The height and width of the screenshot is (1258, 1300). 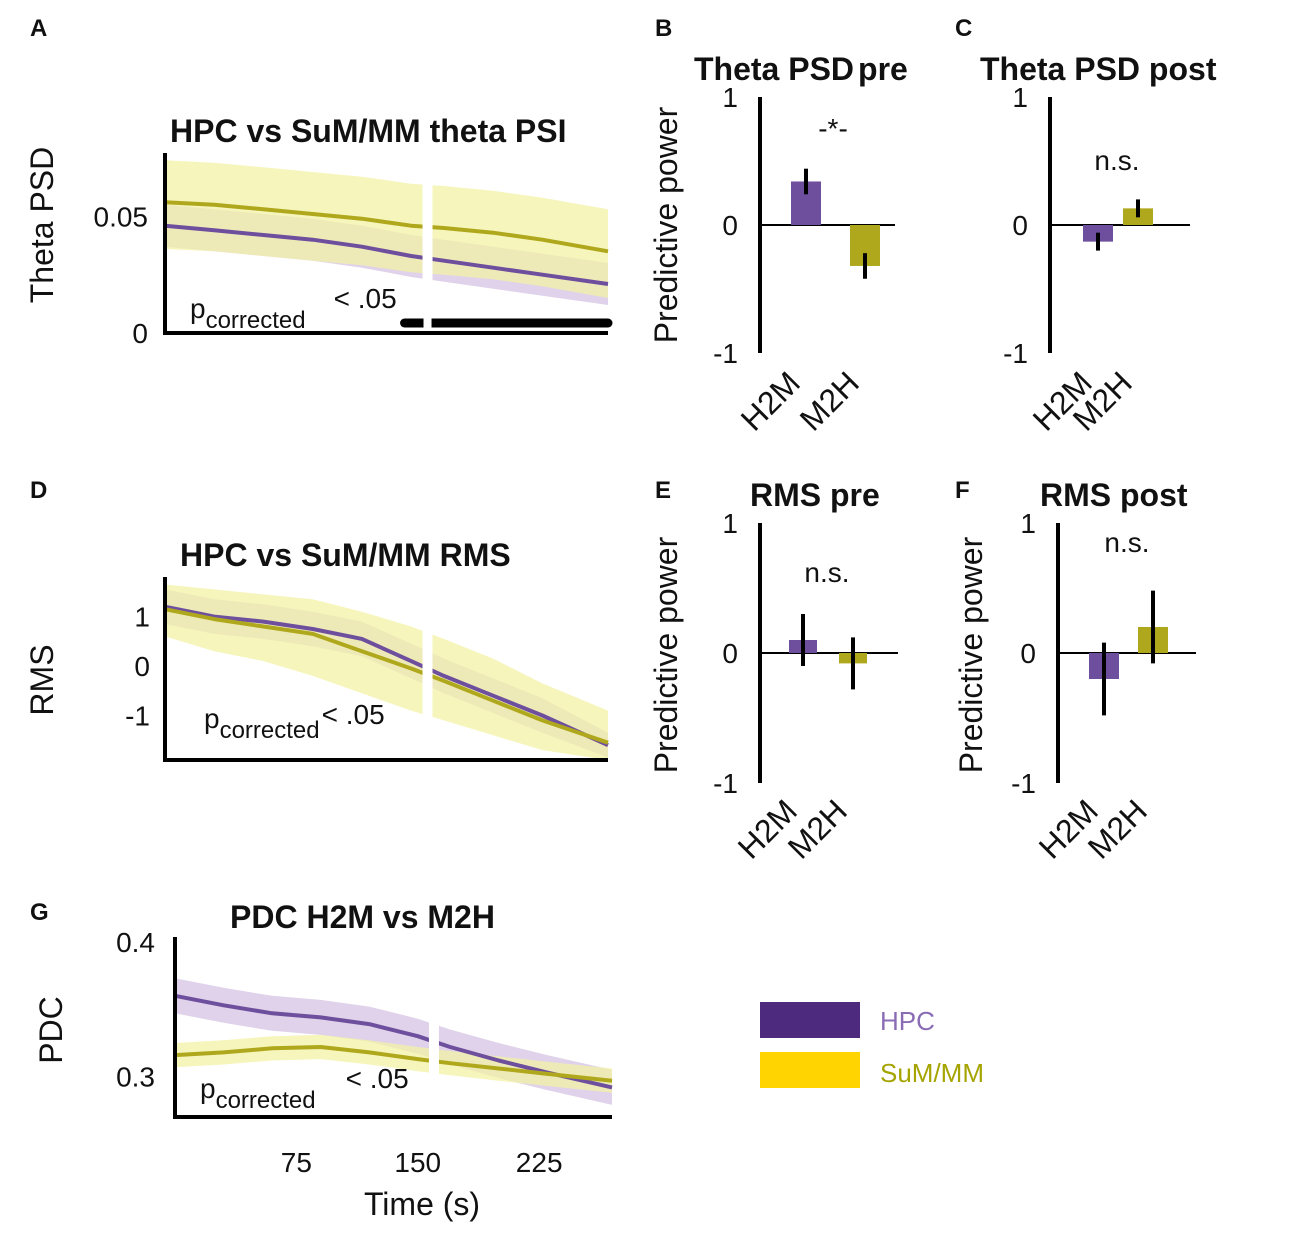 I want to click on panel-g-p-label: p, so click(x=208, y=1088).